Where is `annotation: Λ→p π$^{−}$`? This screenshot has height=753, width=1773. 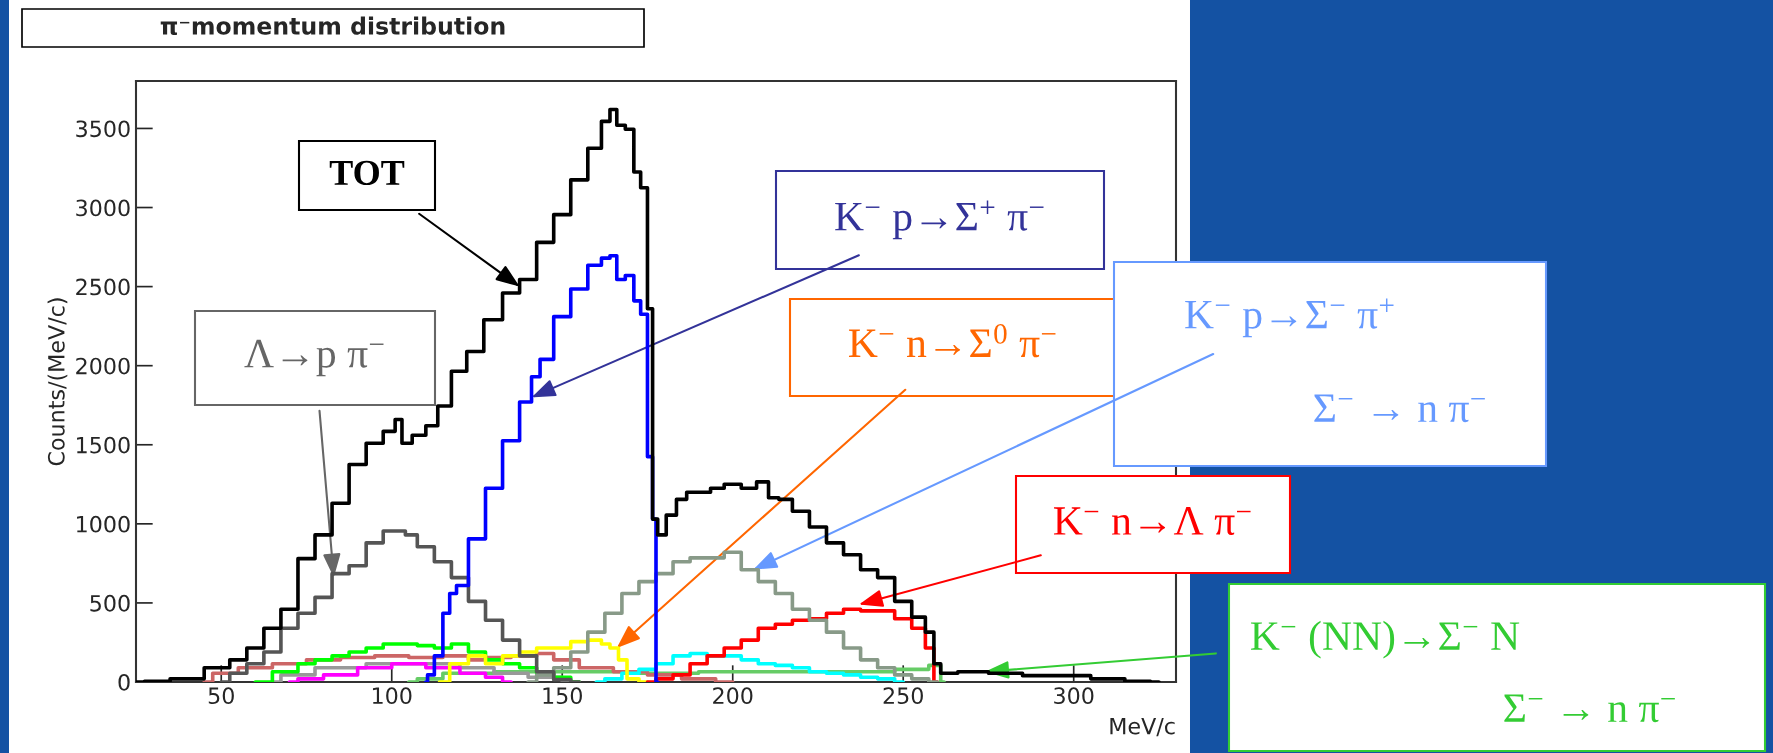
annotation: Λ→p π$^{−}$ is located at coordinates (314, 358).